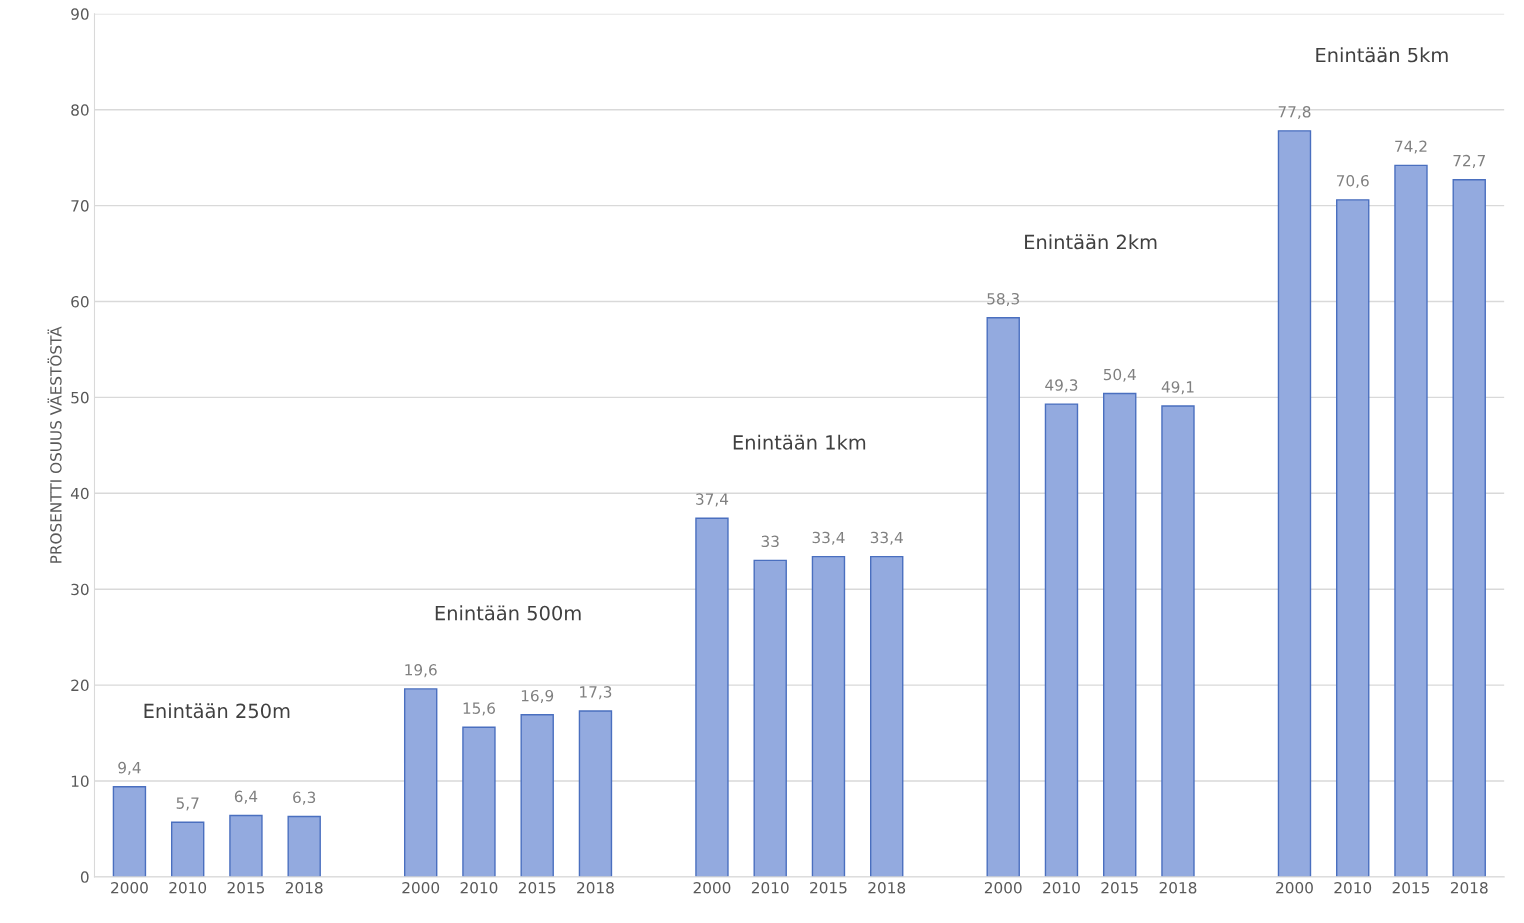 The width and height of the screenshot is (1524, 923). Describe the element at coordinates (1352, 182) in the screenshot. I see `data-label: 70,6` at that location.